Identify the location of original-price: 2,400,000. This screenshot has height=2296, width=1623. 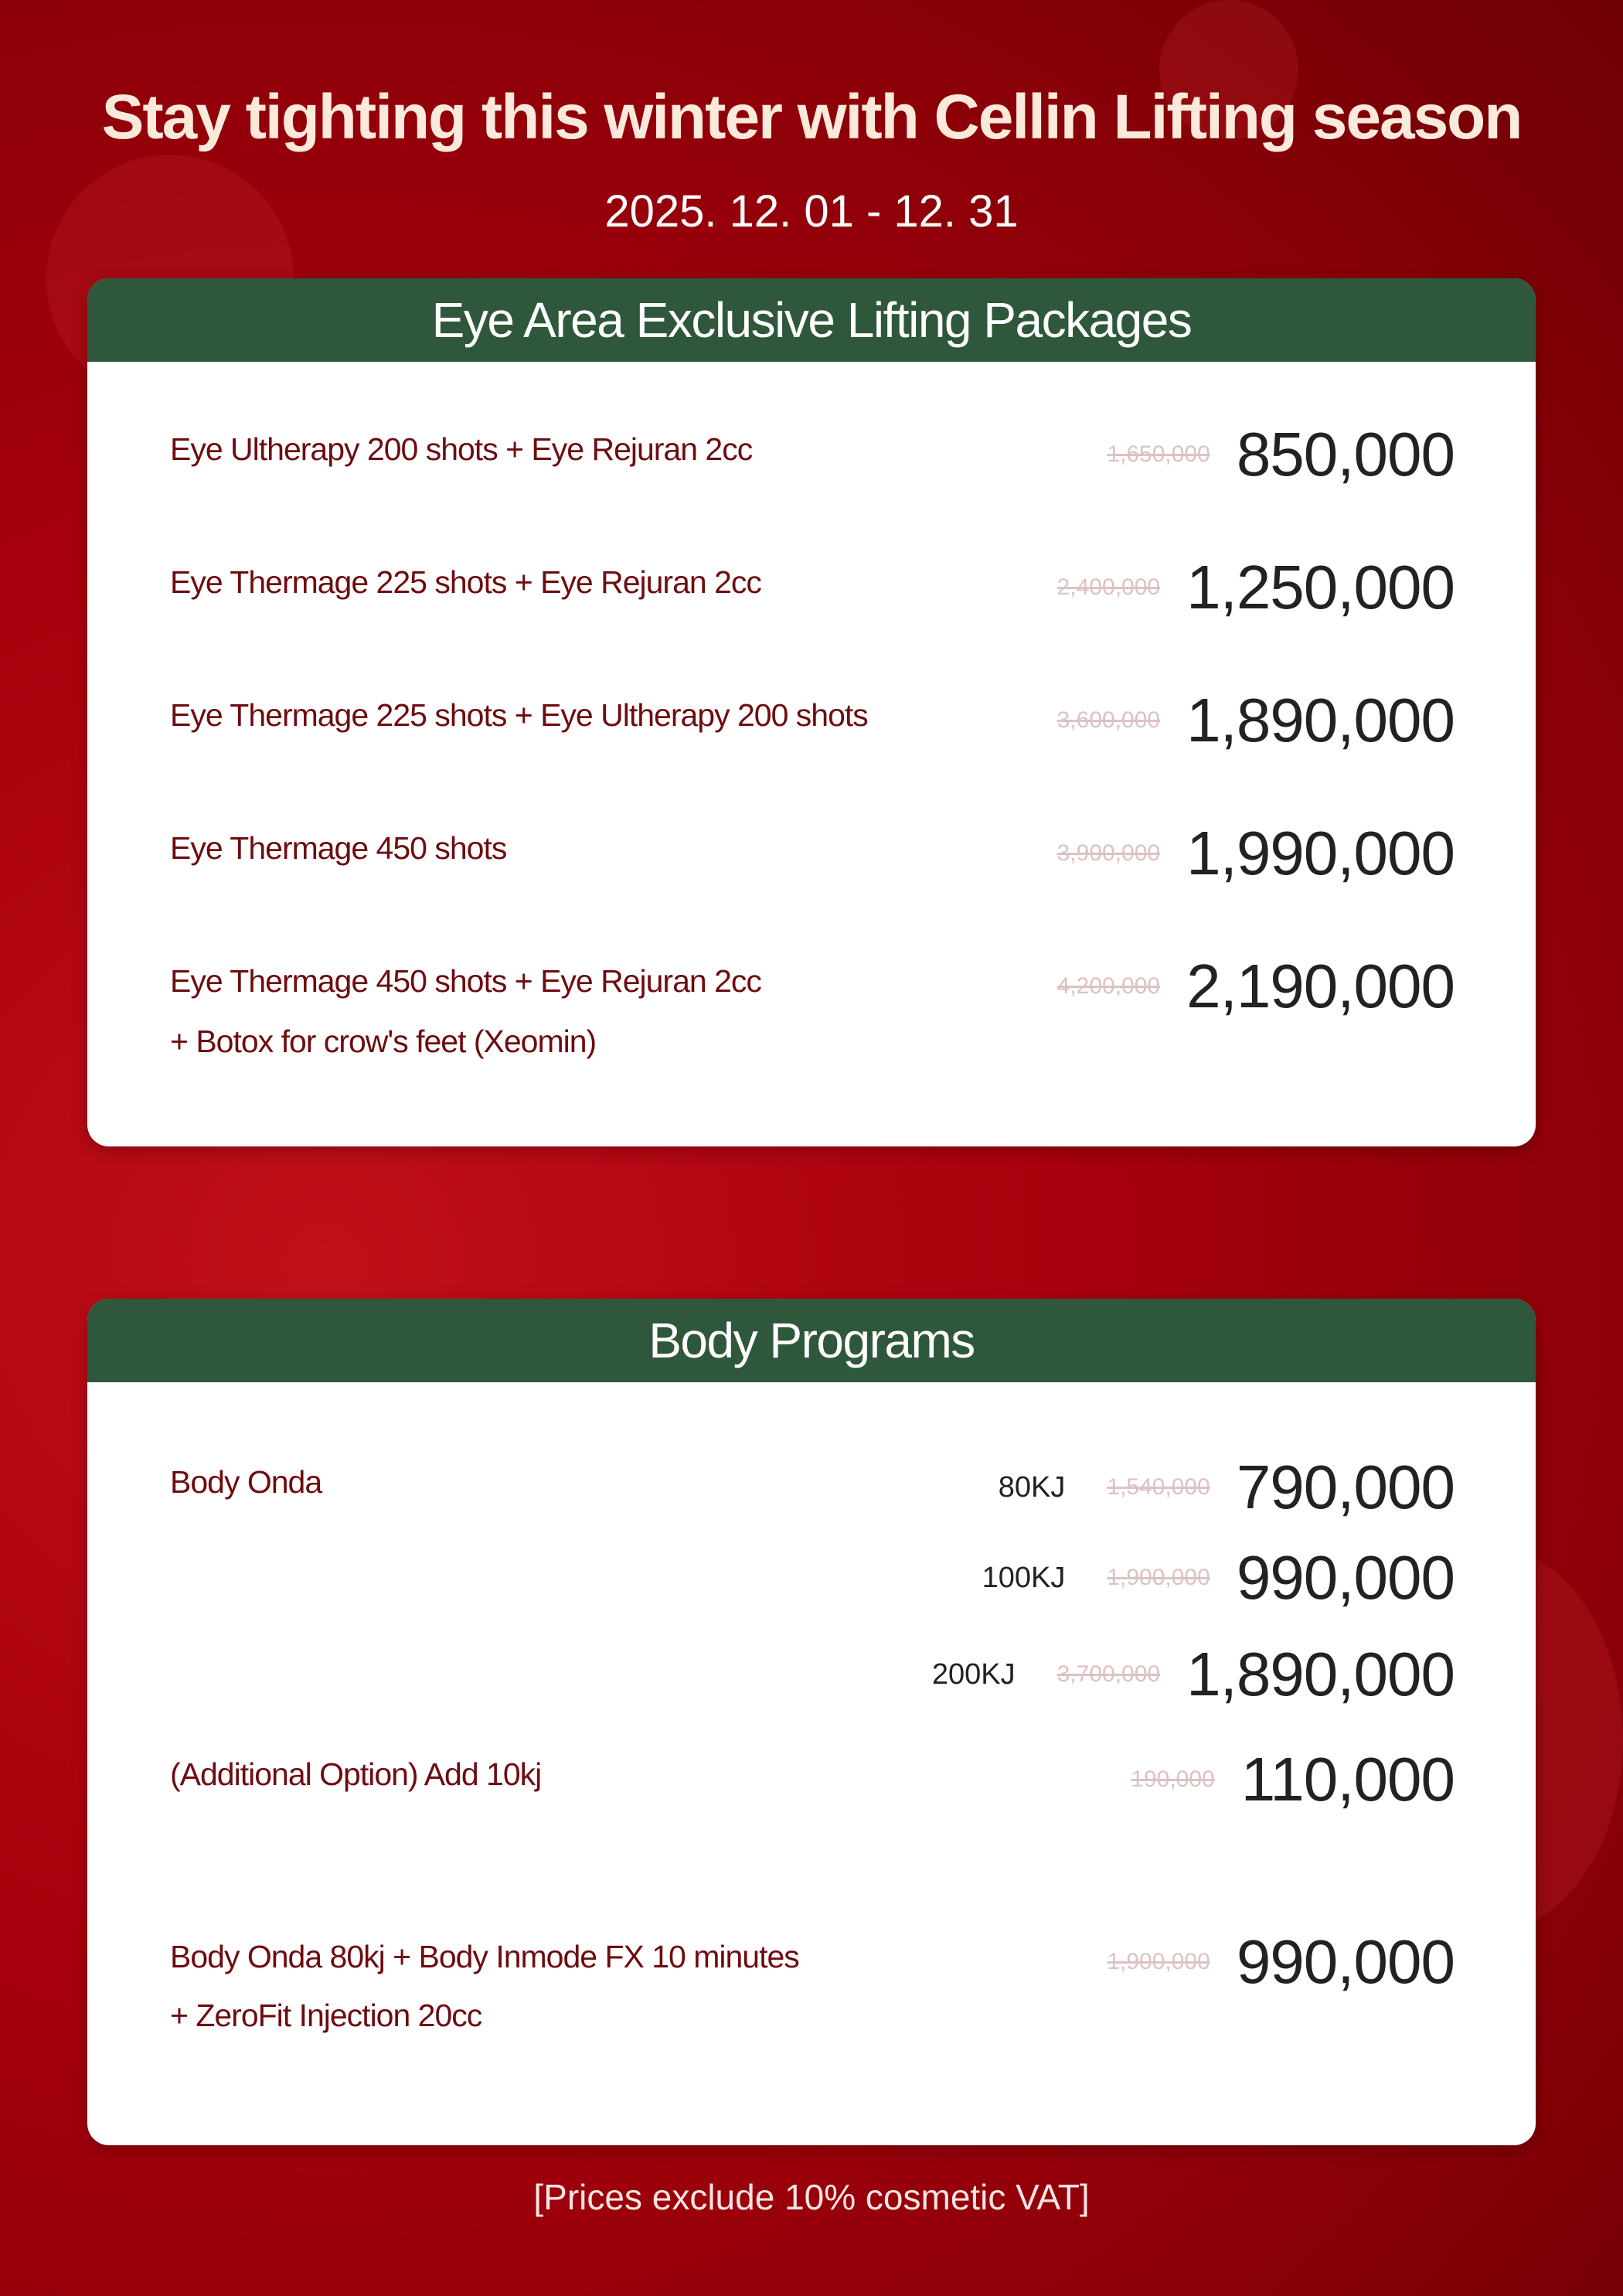
(1108, 587).